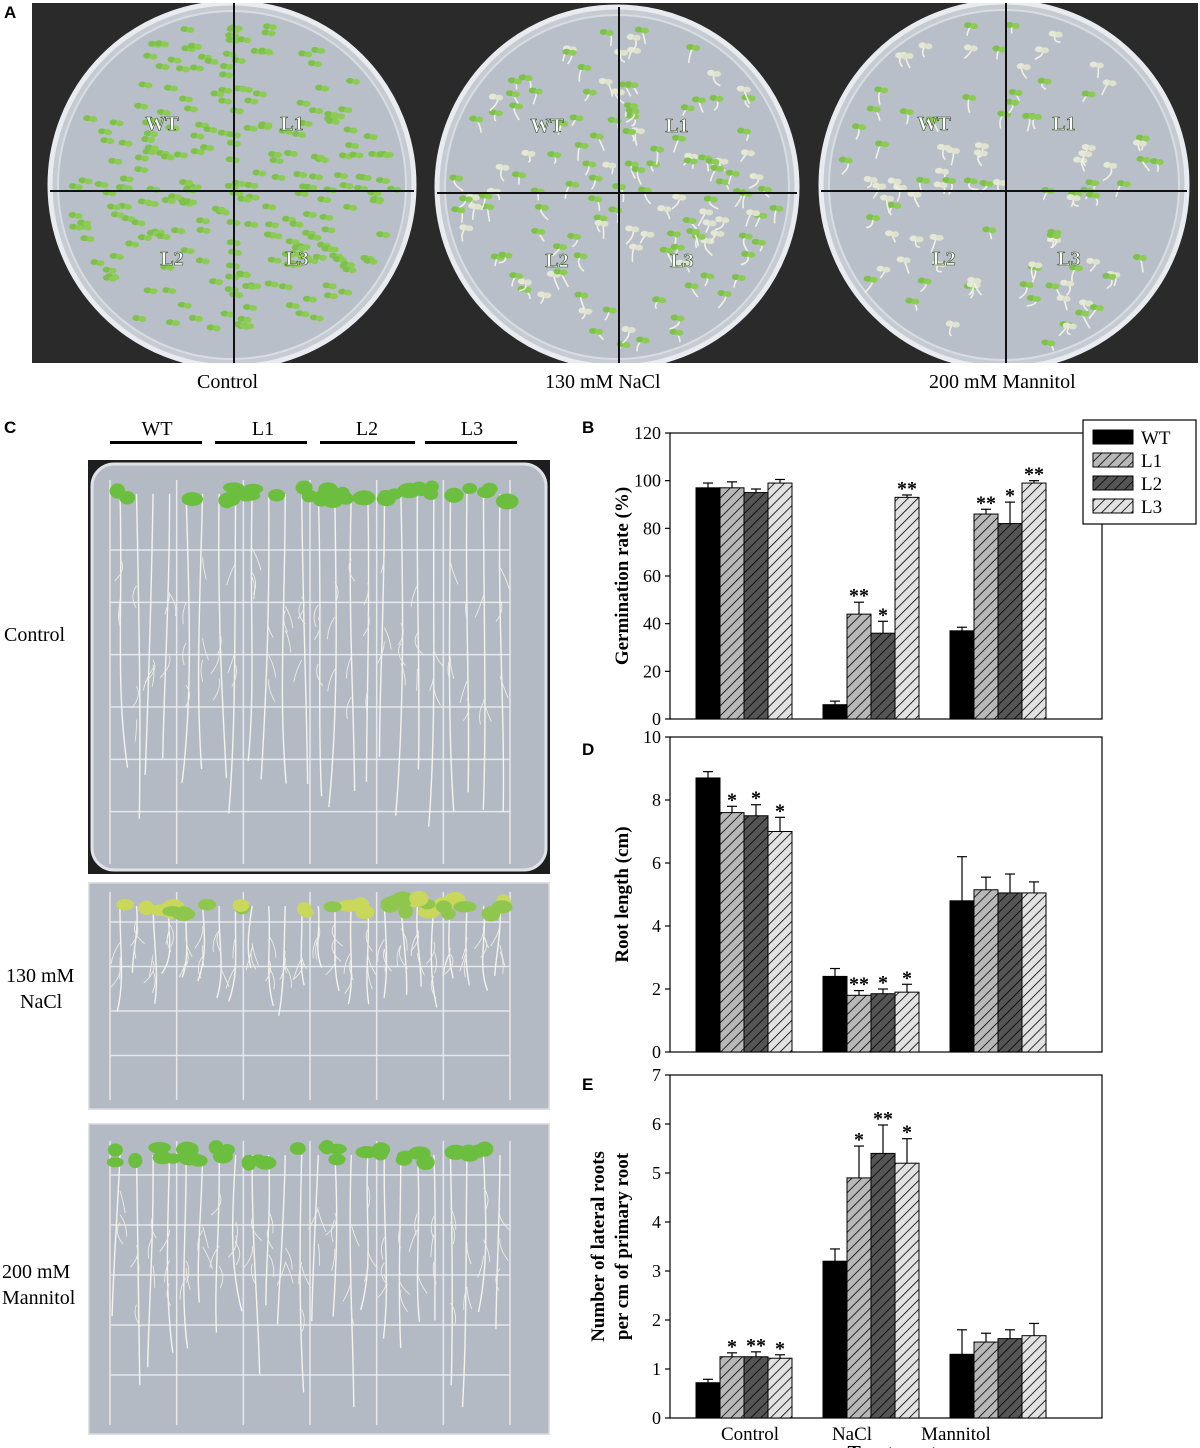  Describe the element at coordinates (319, 667) in the screenshot. I see `root-plate-svg-control` at that location.